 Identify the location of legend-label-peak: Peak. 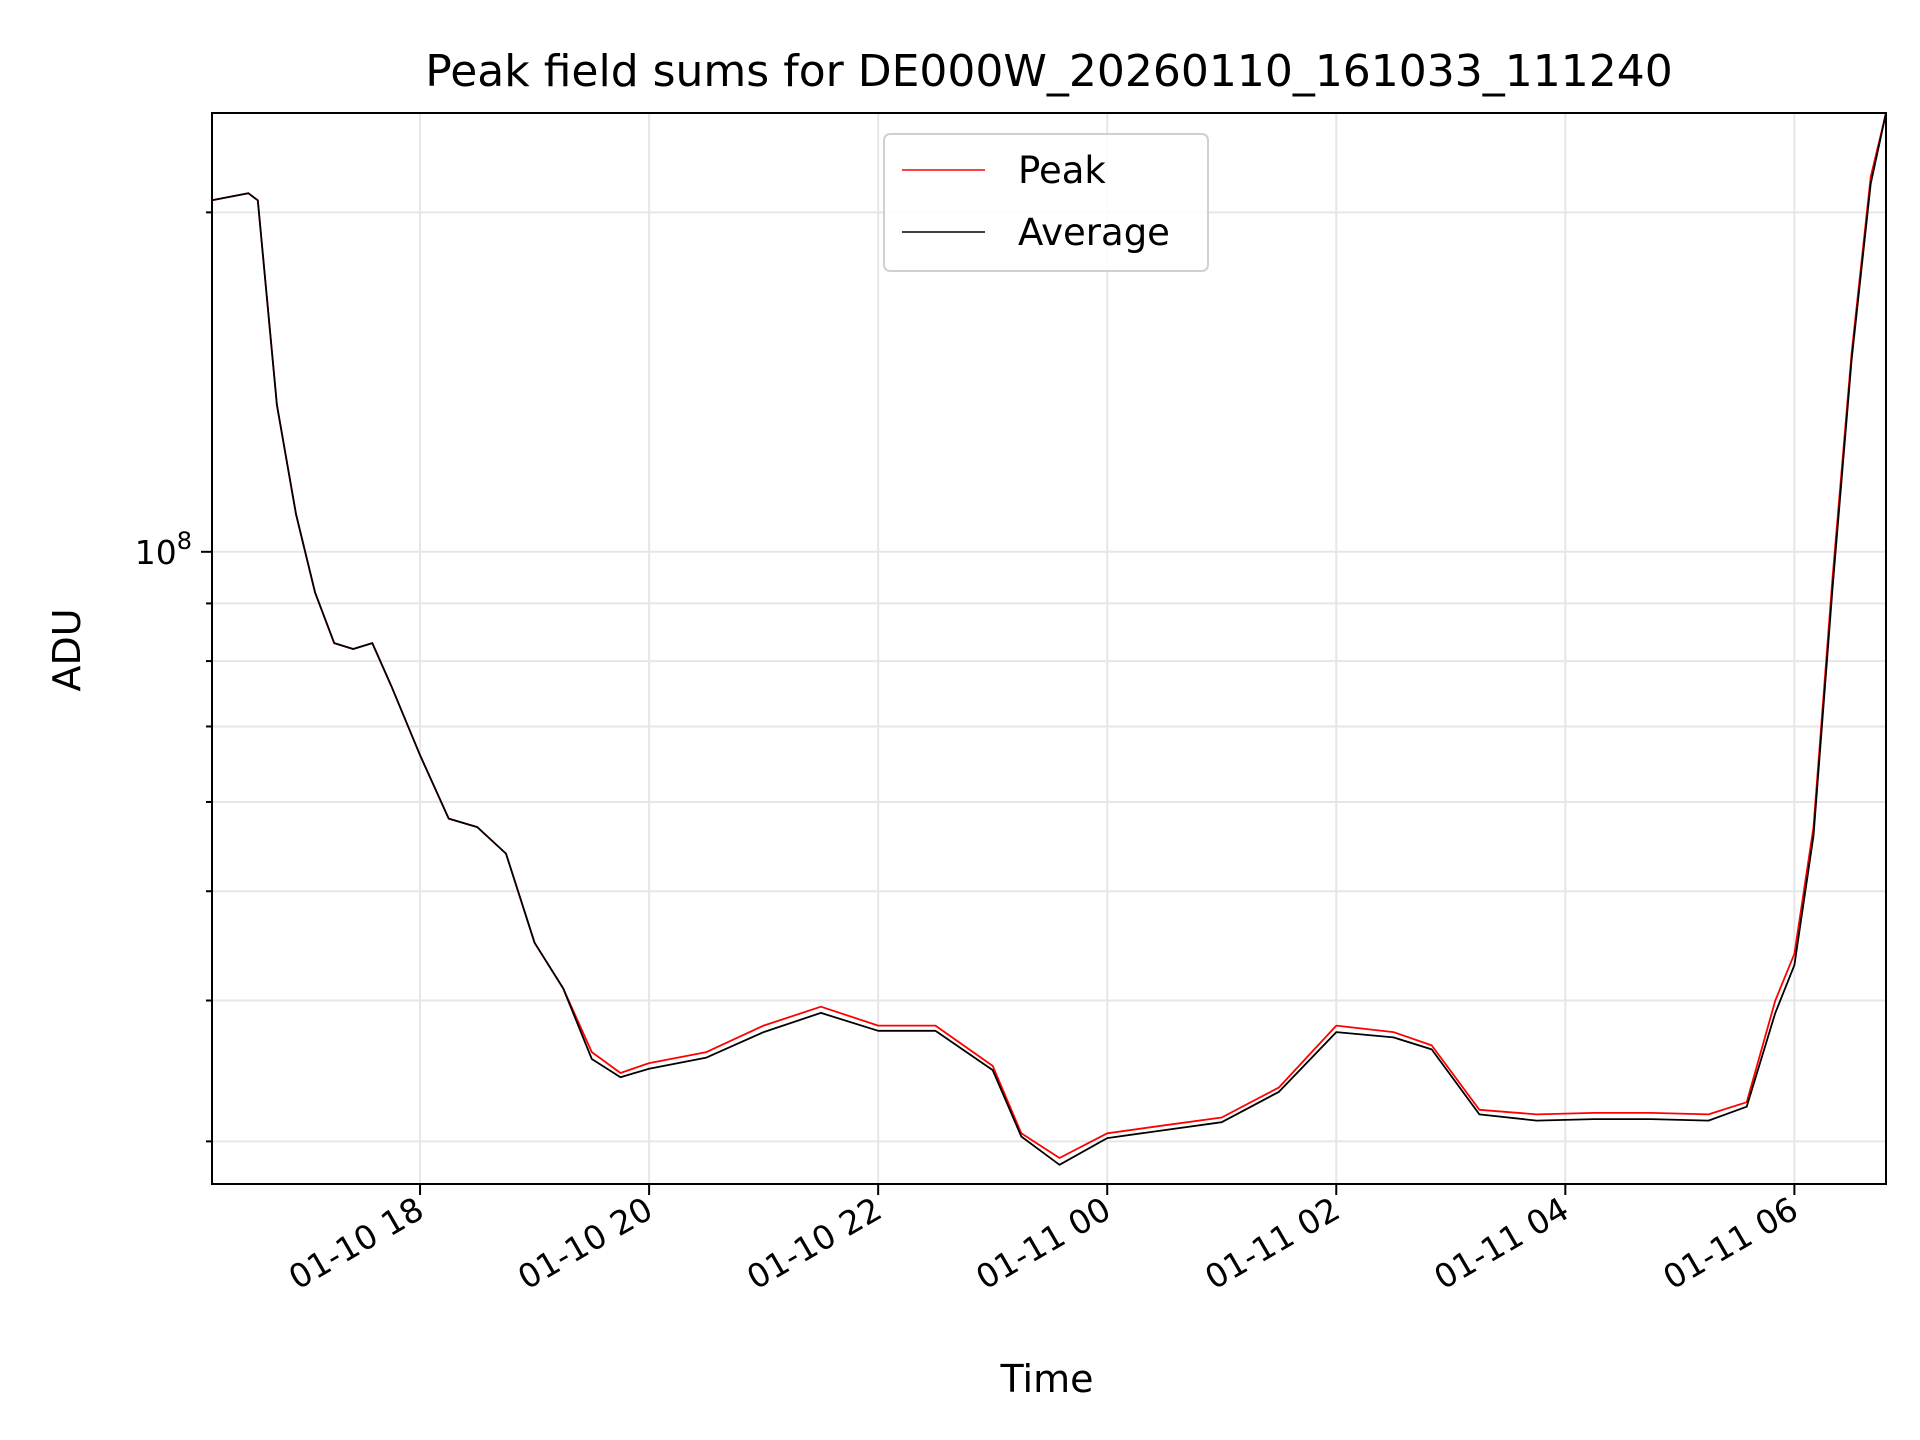
(1062, 170).